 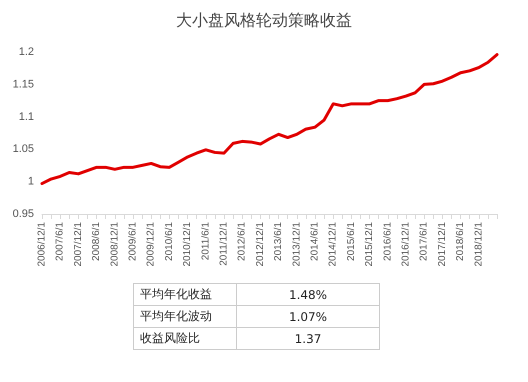 I want to click on text: 1.37, so click(x=308, y=339).